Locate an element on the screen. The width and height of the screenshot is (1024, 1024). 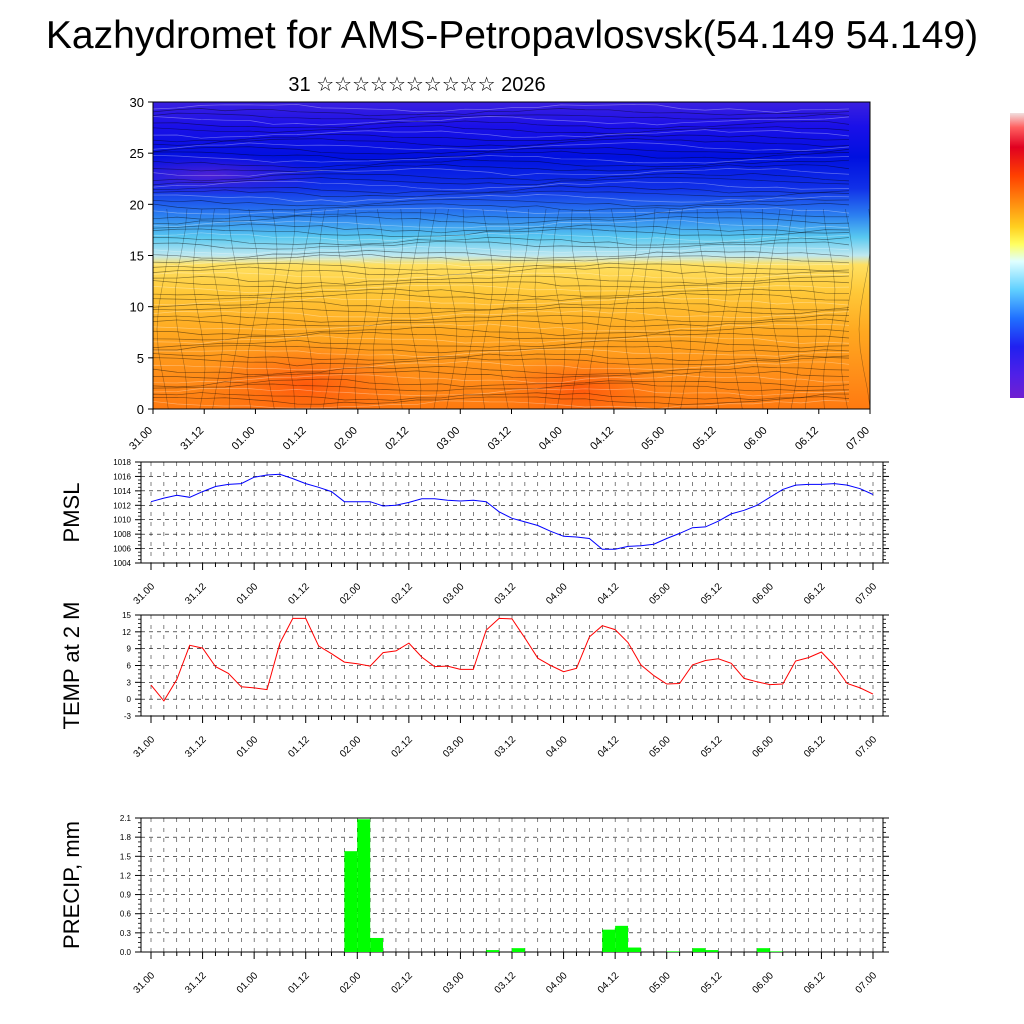
x-tick-label: 01.00 is located at coordinates (244, 439).